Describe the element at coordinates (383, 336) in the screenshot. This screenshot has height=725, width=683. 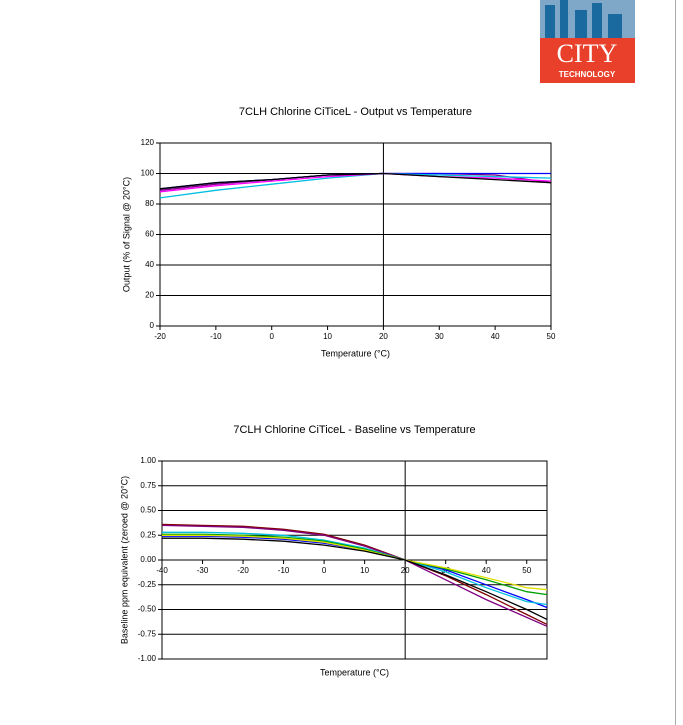
I see `x-tick-label: 20` at that location.